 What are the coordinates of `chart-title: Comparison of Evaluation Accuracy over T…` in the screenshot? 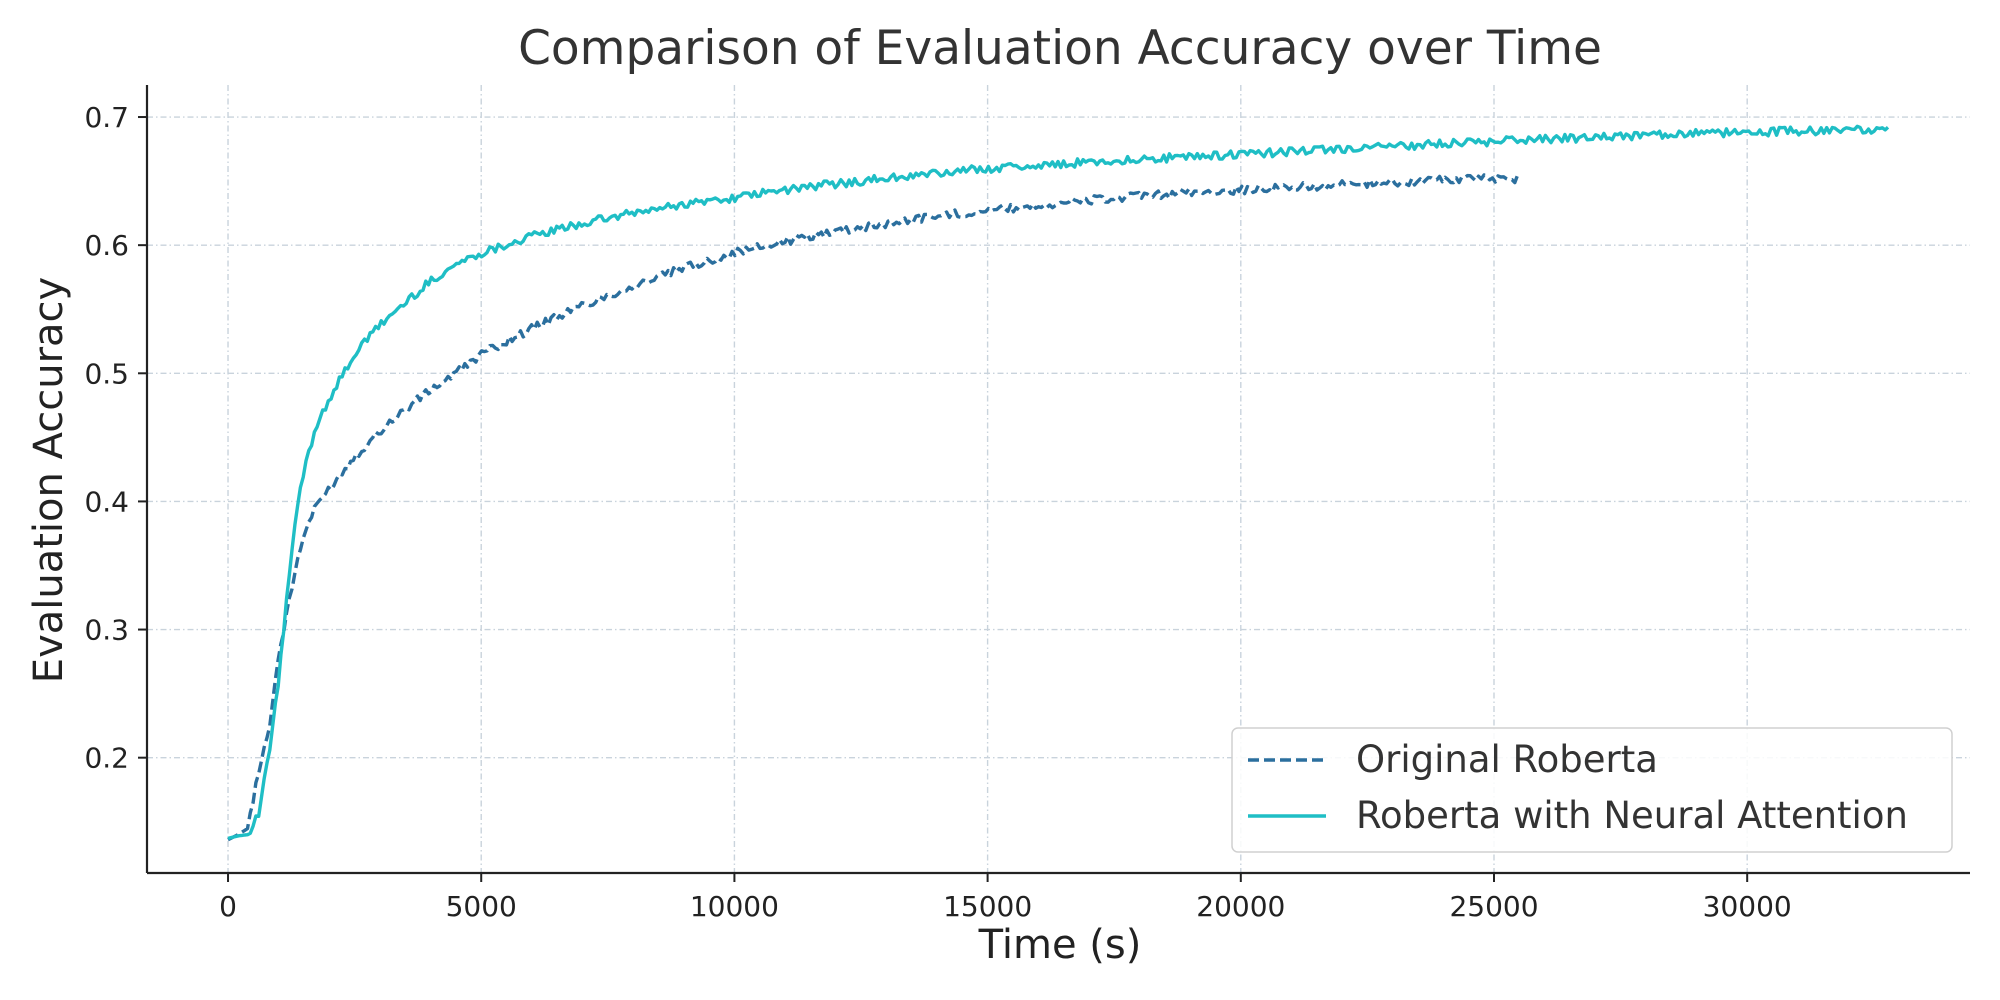 It's located at (1060, 48).